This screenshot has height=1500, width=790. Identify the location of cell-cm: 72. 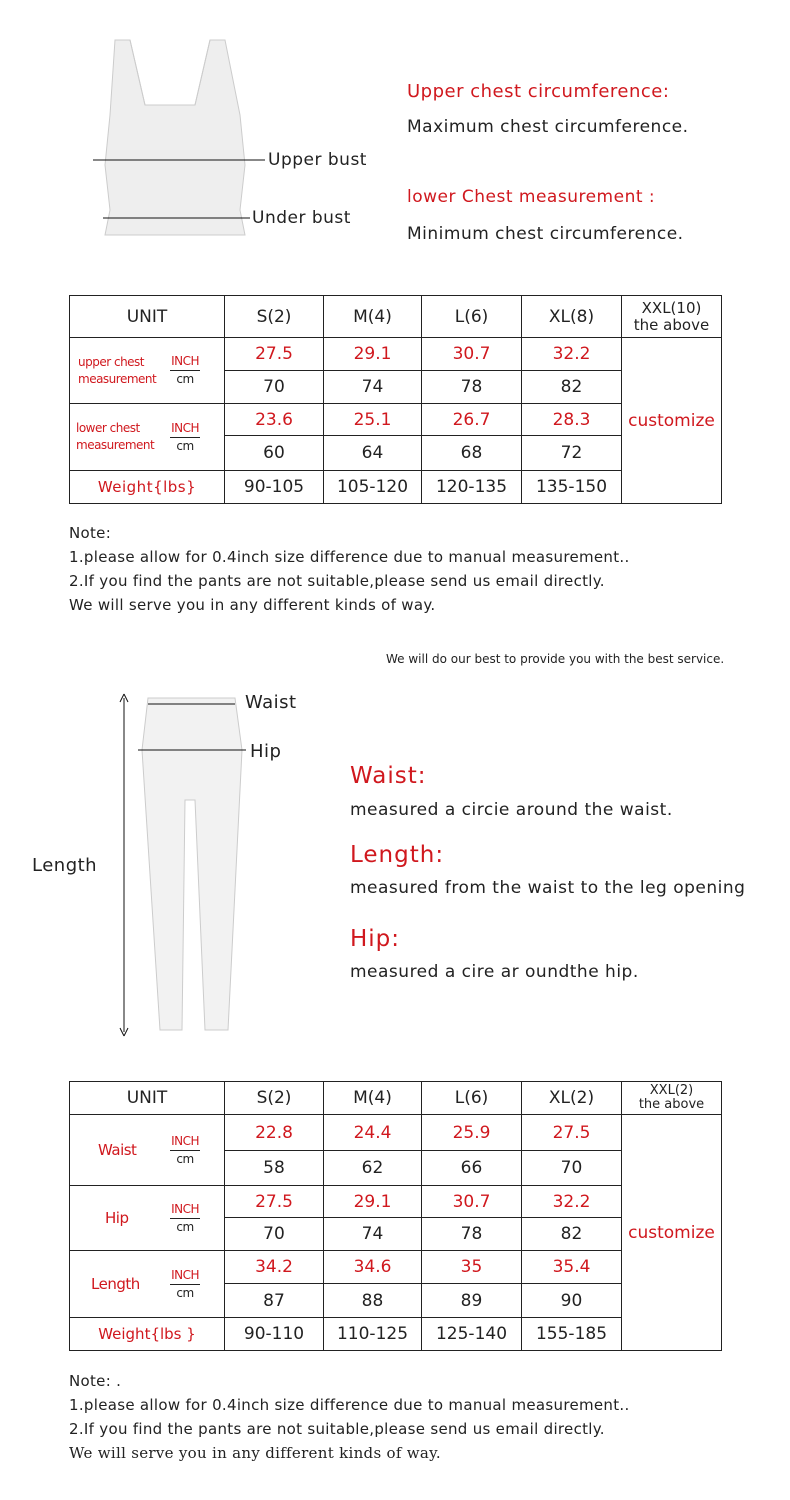
(571, 453).